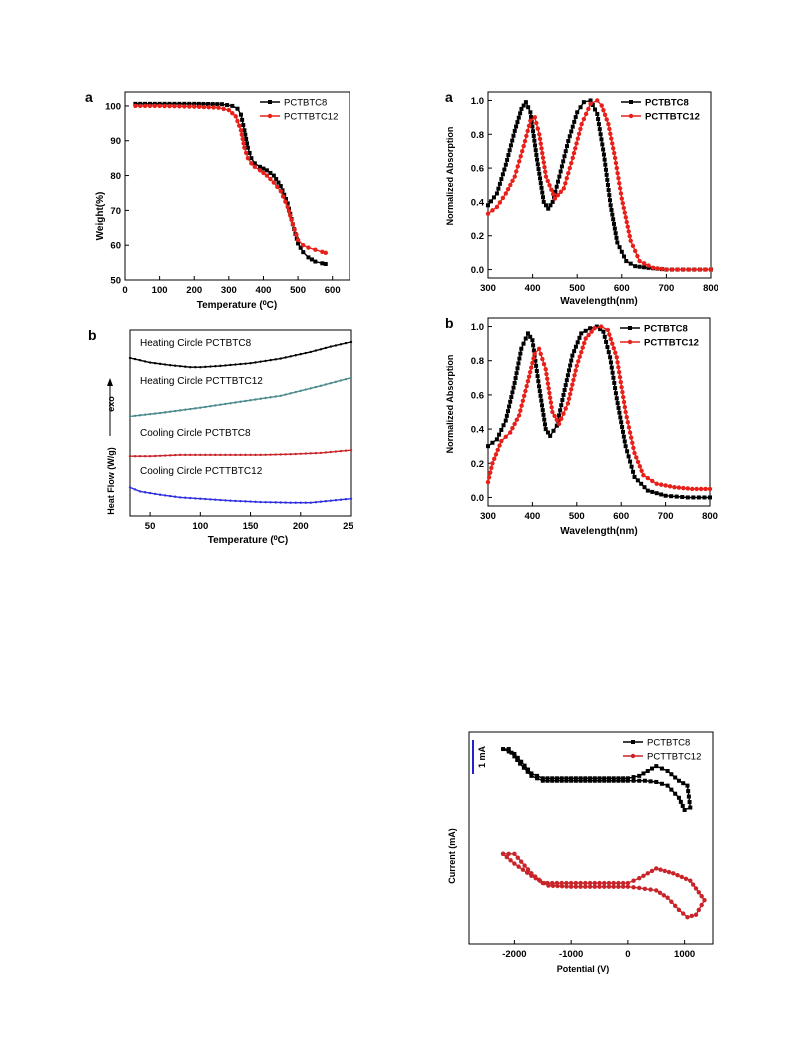 Image resolution: width=793 pixels, height=1057 pixels. Describe the element at coordinates (230, 179) in the screenshot. I see `series-pcttbtc12` at that location.